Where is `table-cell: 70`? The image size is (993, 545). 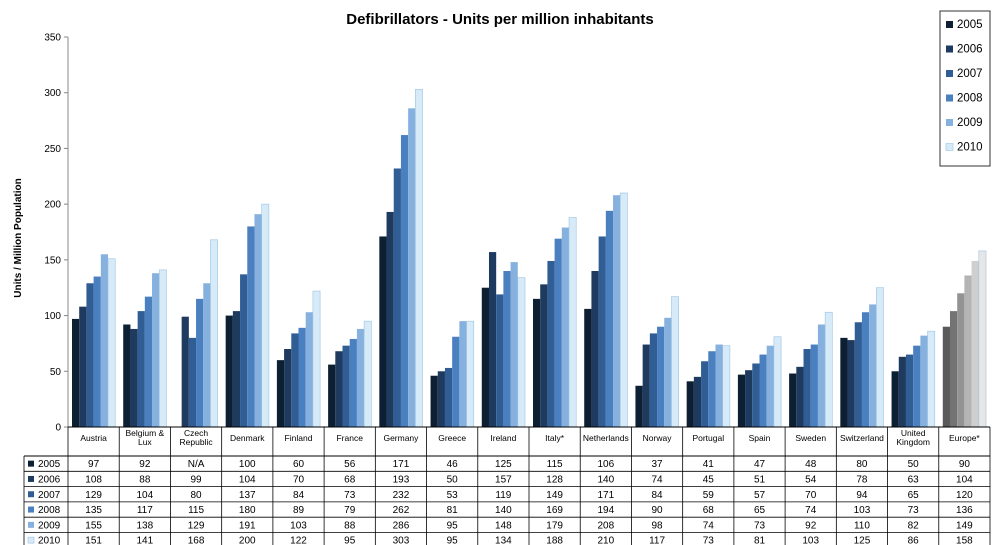
table-cell: 70 is located at coordinates (811, 495).